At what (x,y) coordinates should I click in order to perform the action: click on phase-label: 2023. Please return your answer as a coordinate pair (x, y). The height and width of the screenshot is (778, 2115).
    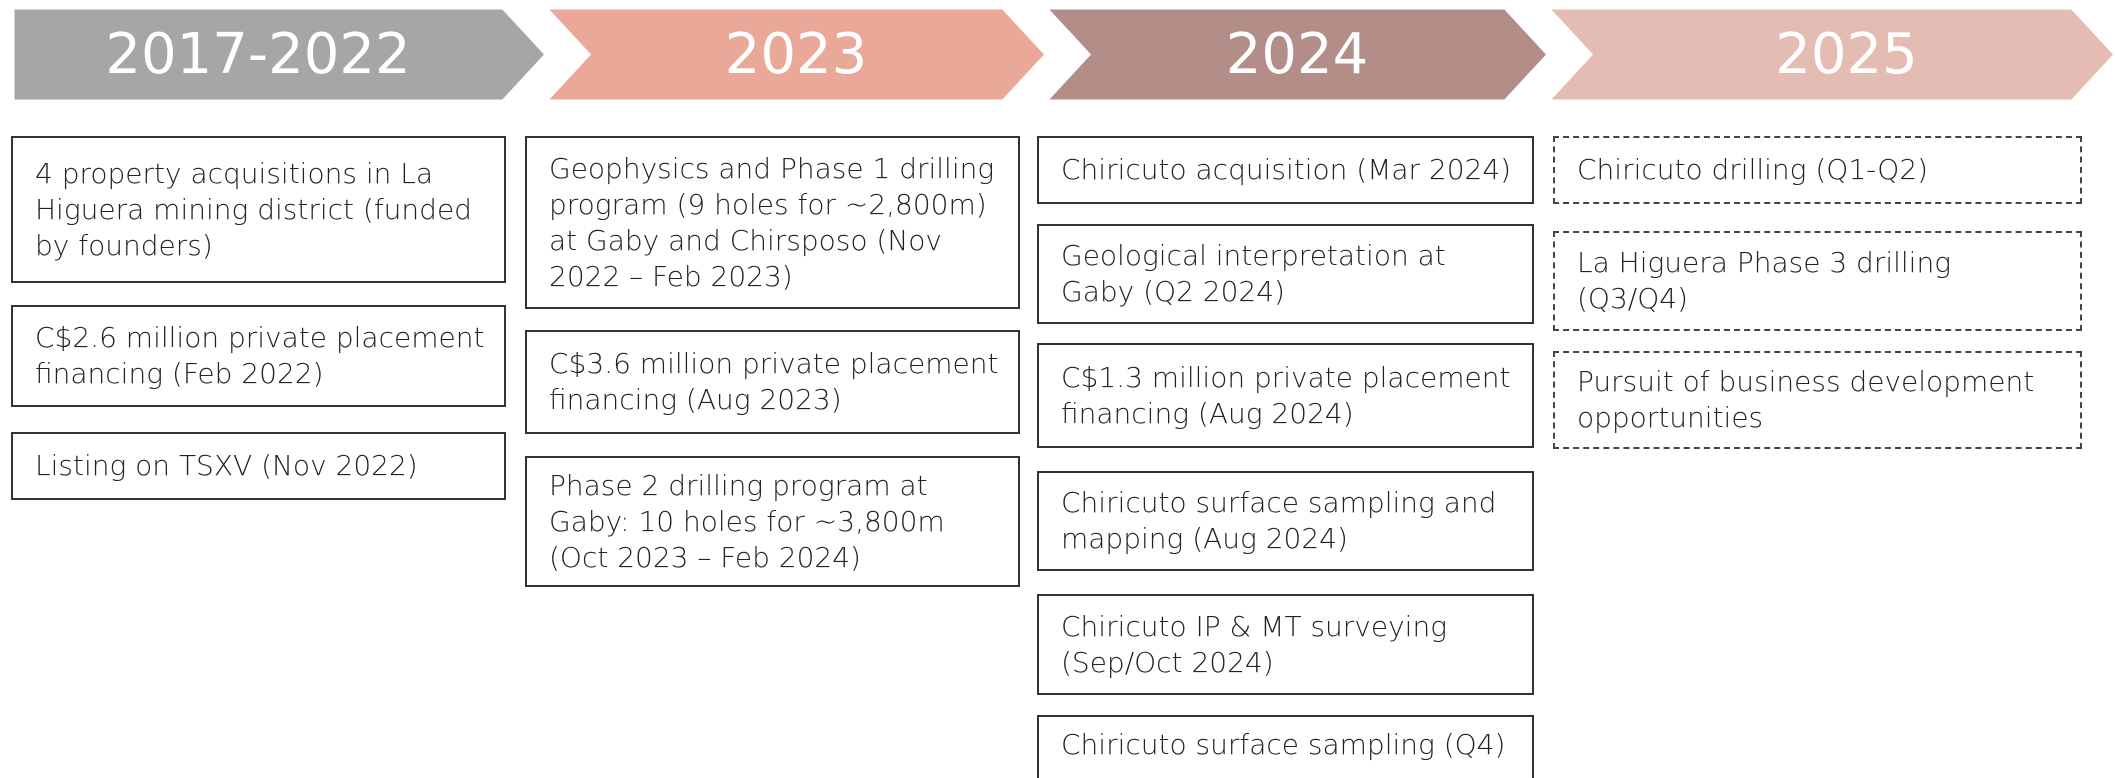
    Looking at the image, I should click on (796, 54).